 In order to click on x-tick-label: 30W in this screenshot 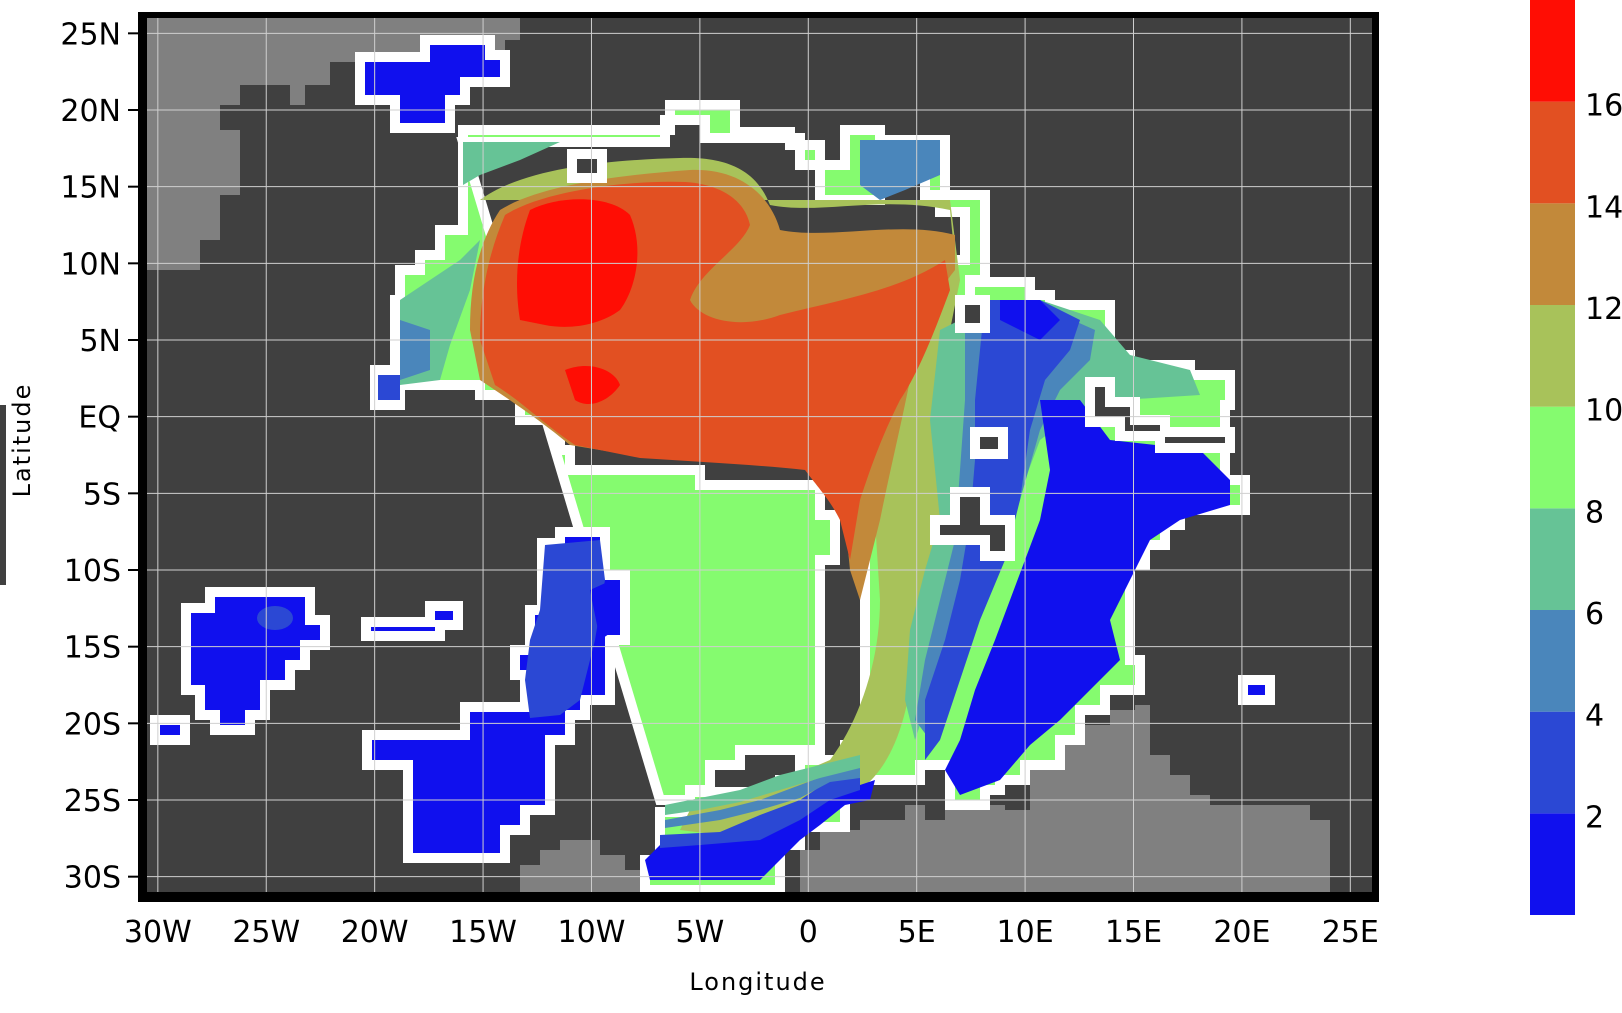, I will do `click(158, 932)`.